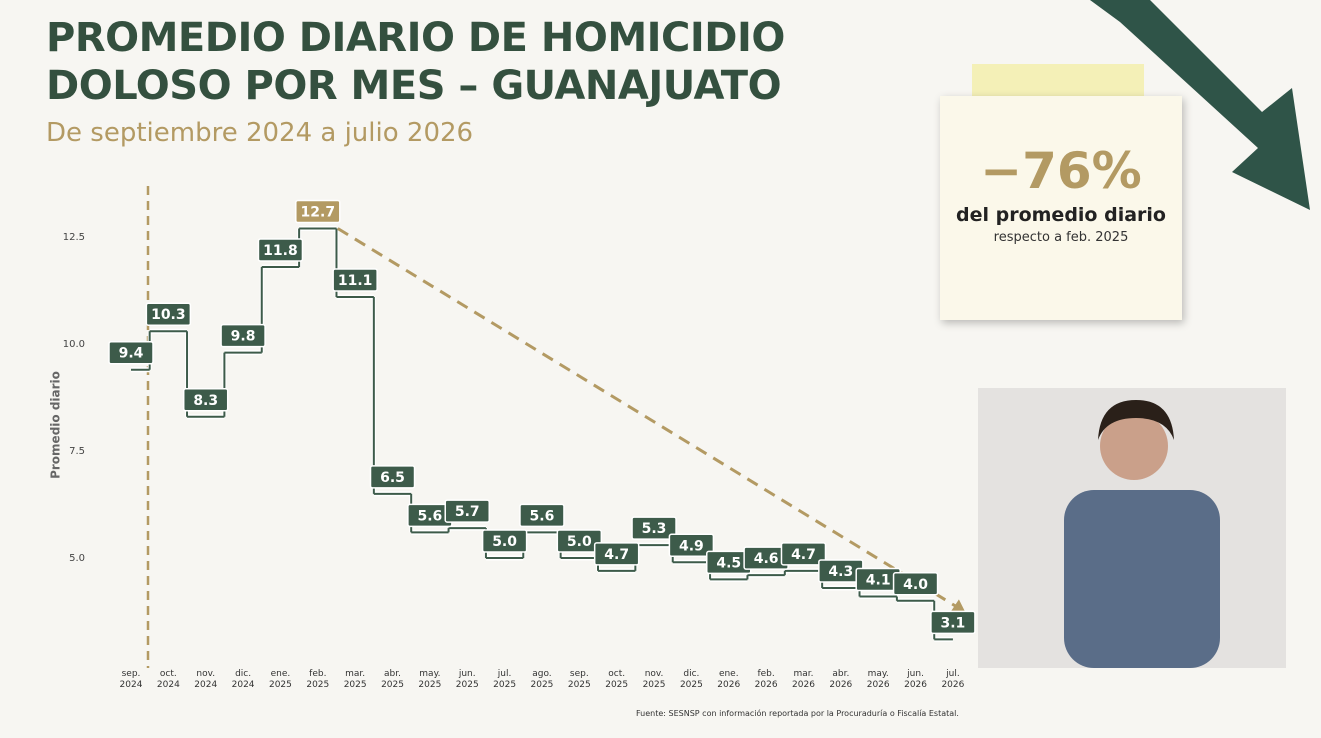 The width and height of the screenshot is (1321, 738). What do you see at coordinates (840, 679) in the screenshot?
I see `x-tick-label: abr. 2026` at bounding box center [840, 679].